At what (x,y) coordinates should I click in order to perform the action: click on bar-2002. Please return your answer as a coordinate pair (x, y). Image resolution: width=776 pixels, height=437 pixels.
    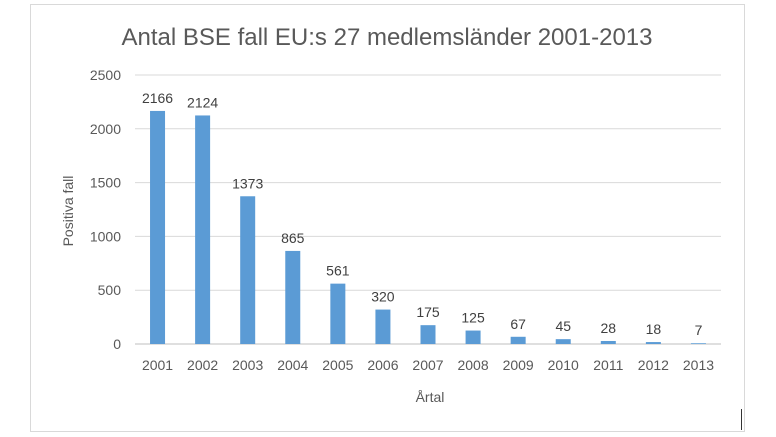
    Looking at the image, I should click on (203, 229).